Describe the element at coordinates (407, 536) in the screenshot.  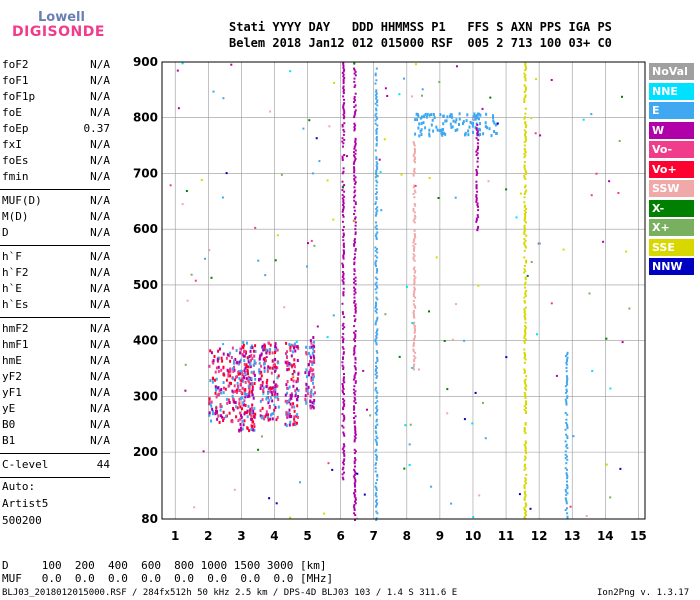
I see `x-tick-label: 8` at that location.